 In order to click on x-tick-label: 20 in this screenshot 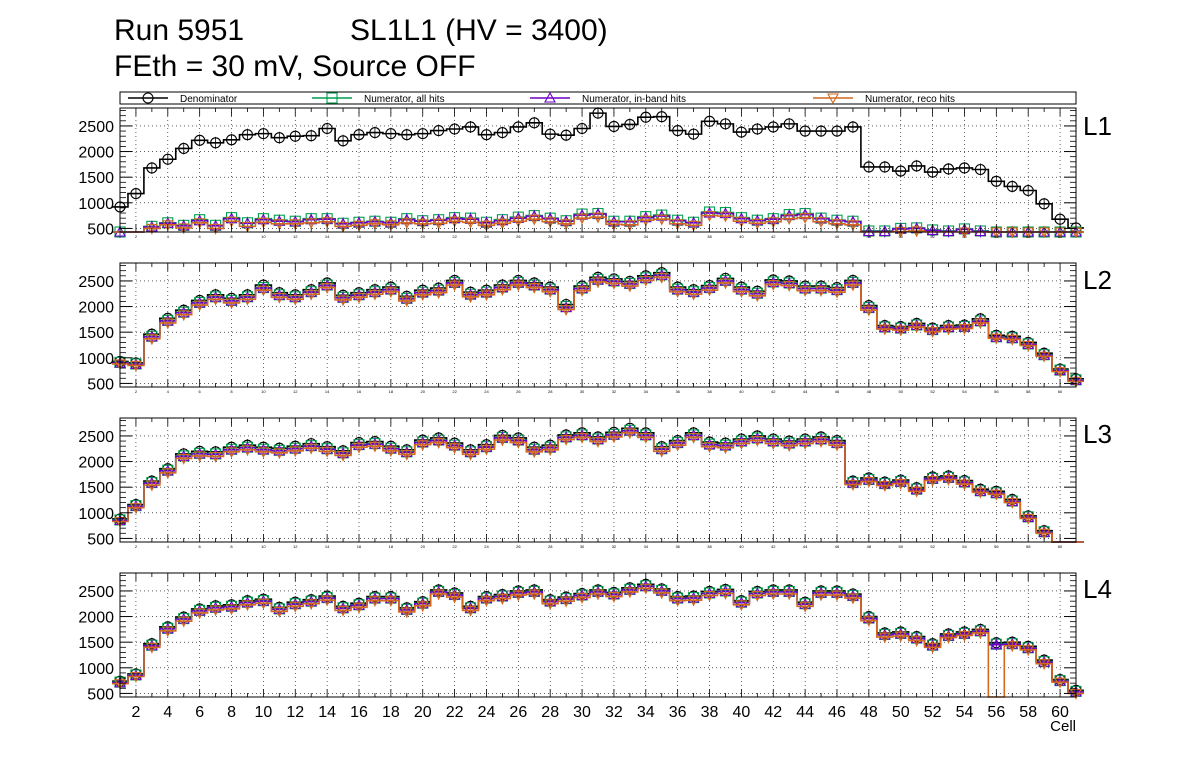, I will do `click(423, 712)`.